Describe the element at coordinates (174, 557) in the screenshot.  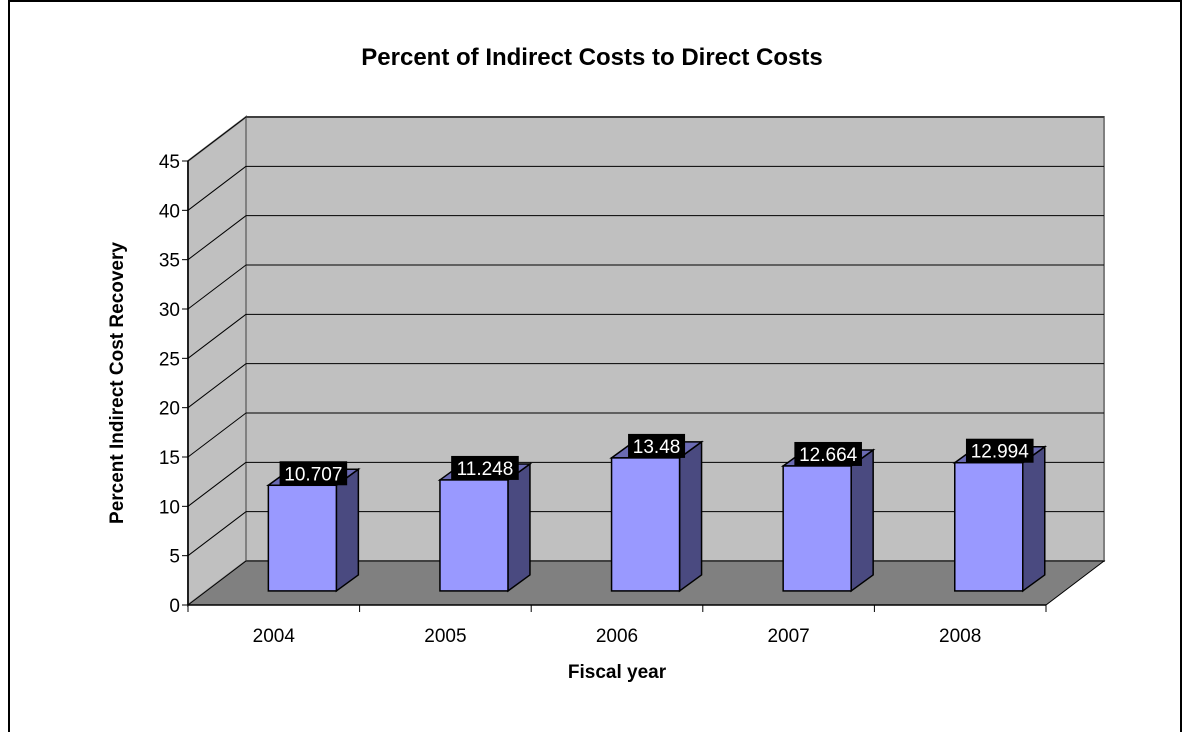
I see `y-tick-label: 5` at that location.